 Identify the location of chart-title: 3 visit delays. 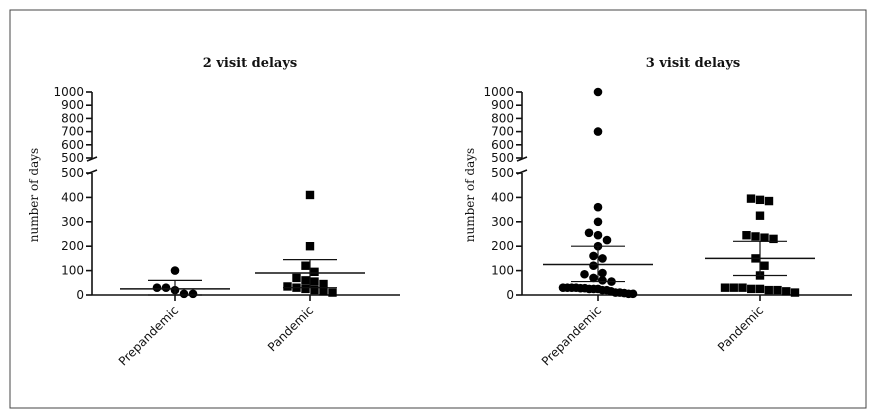
(693, 63).